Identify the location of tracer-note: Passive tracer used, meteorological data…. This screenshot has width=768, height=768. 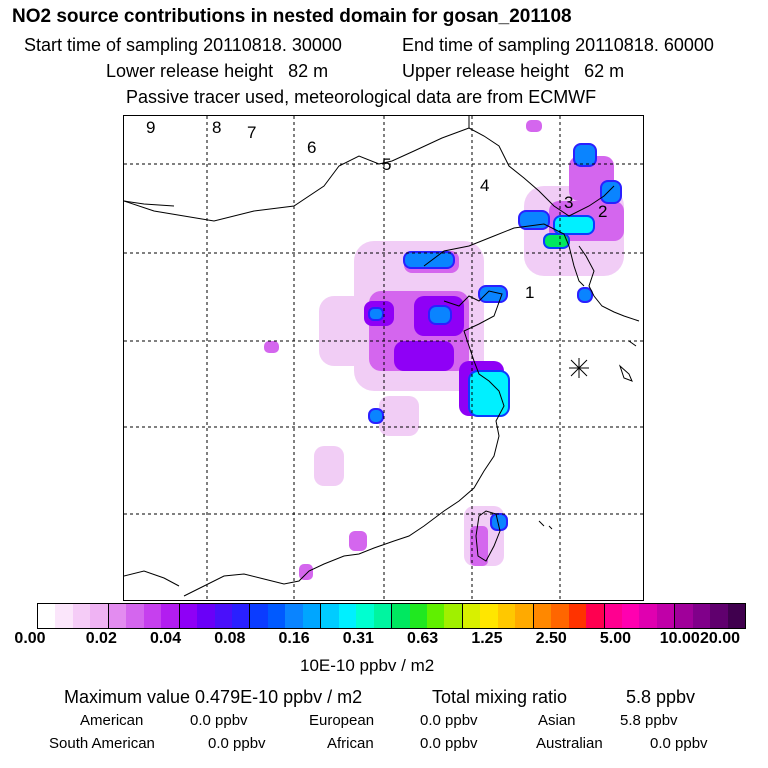
(361, 97).